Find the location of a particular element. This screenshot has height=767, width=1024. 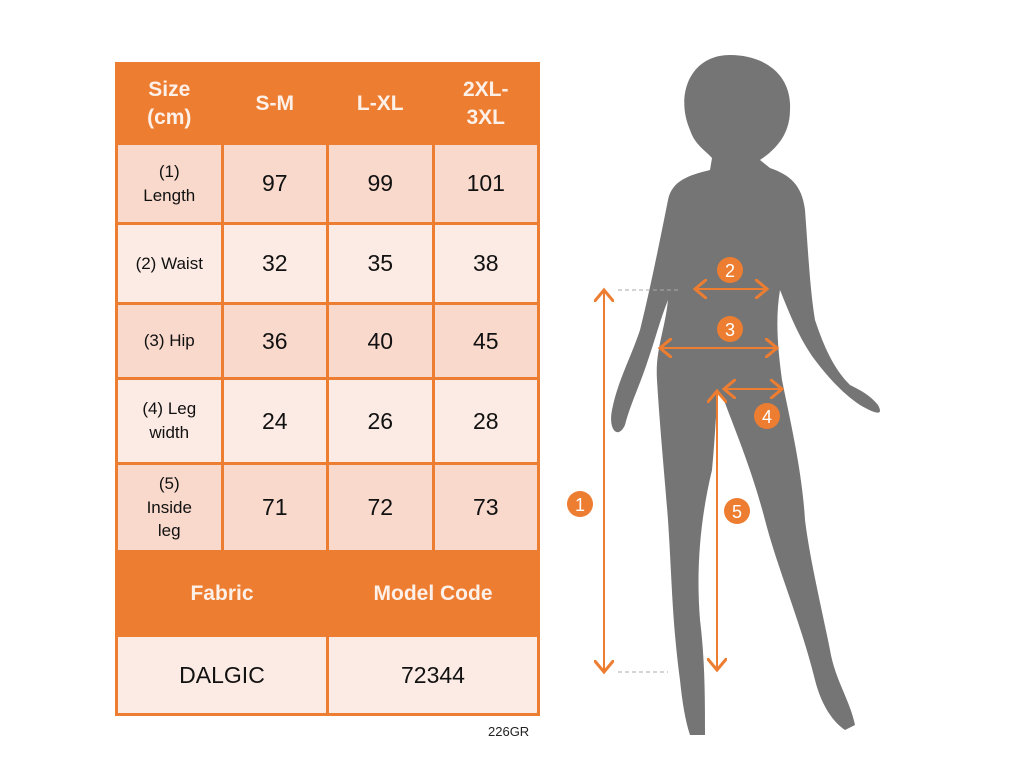

cell: 72 is located at coordinates (380, 507).